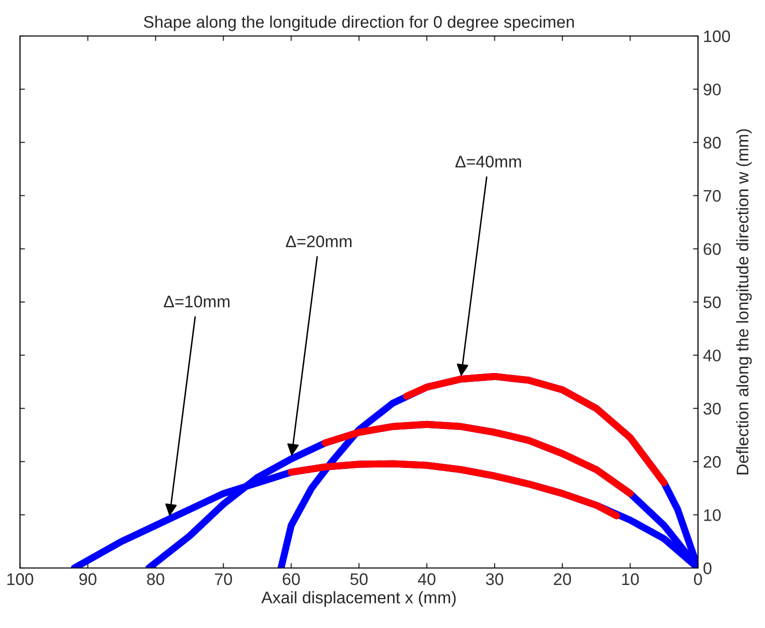 The width and height of the screenshot is (765, 628). Describe the element at coordinates (712, 142) in the screenshot. I see `y-tick-label: 80` at that location.